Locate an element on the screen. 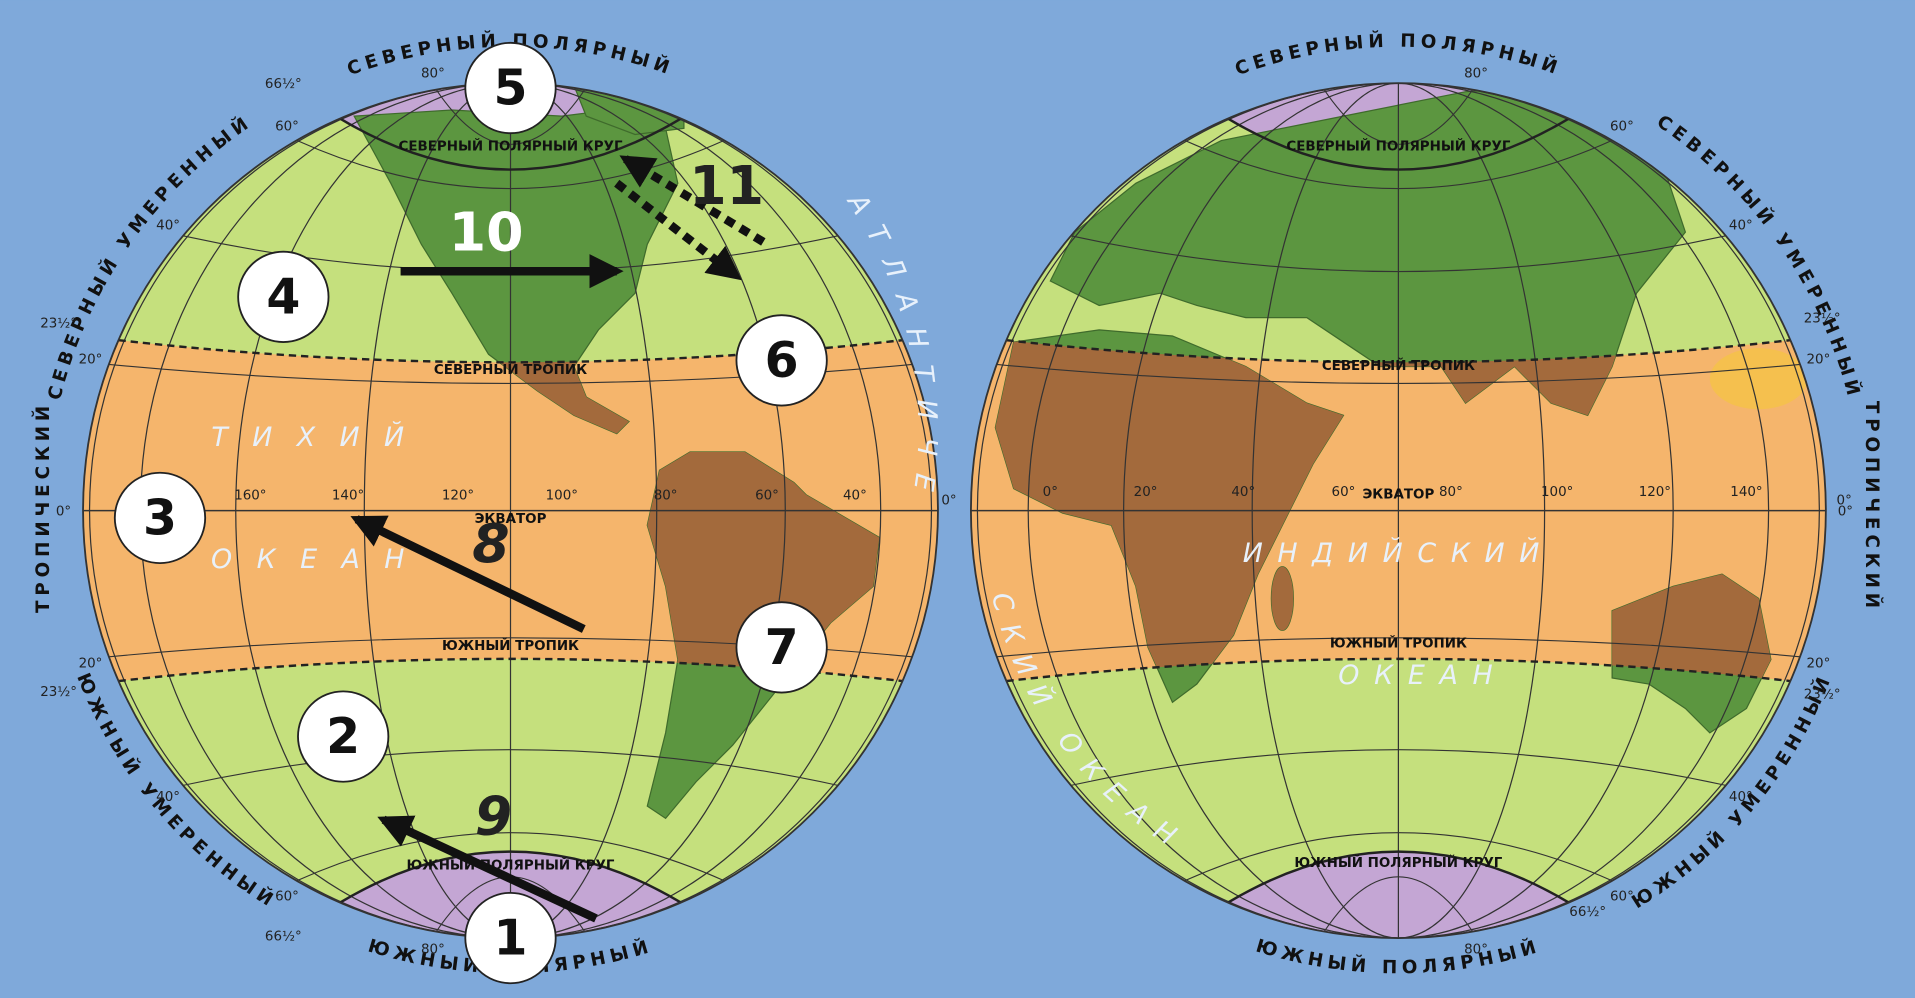  highlight is located at coordinates (1758, 379).